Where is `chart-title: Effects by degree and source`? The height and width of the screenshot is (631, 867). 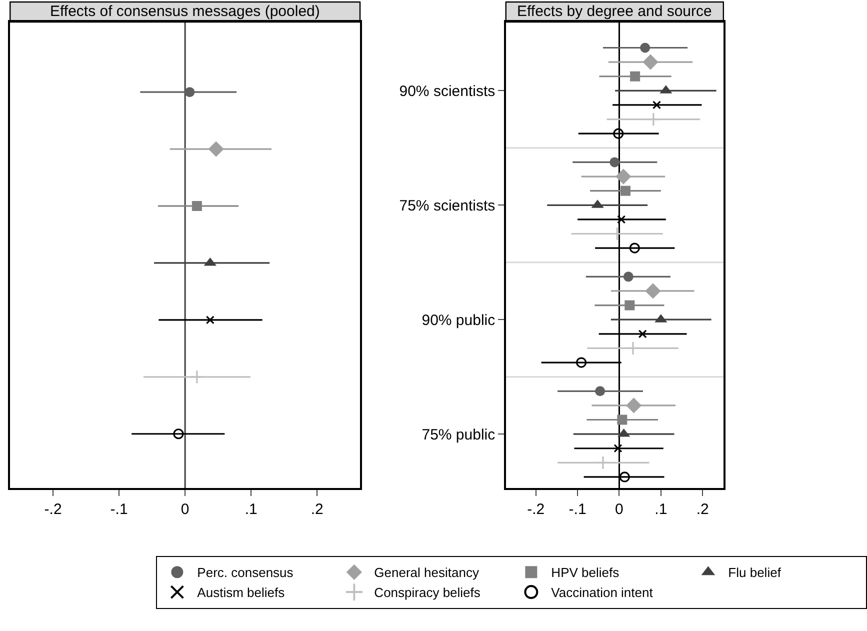 chart-title: Effects by degree and source is located at coordinates (614, 11).